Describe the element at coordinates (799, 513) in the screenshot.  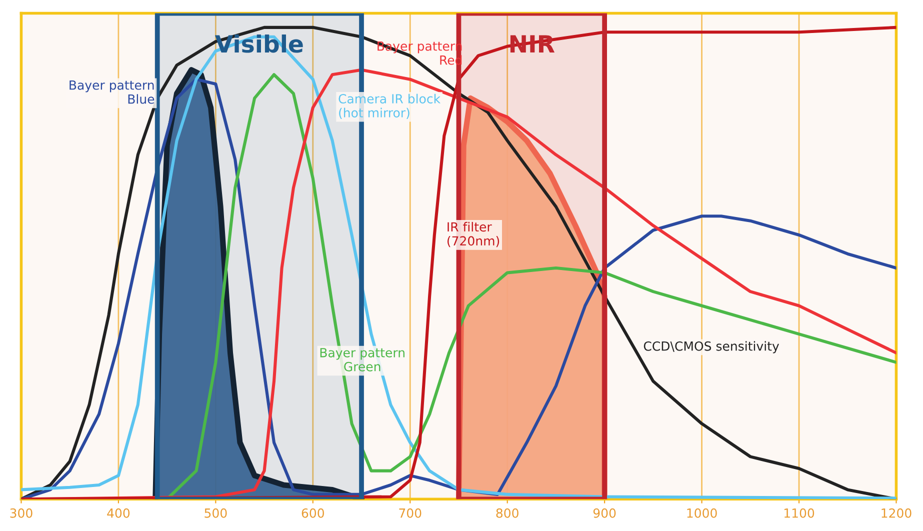
I see `x-tick-label: 1100` at that location.